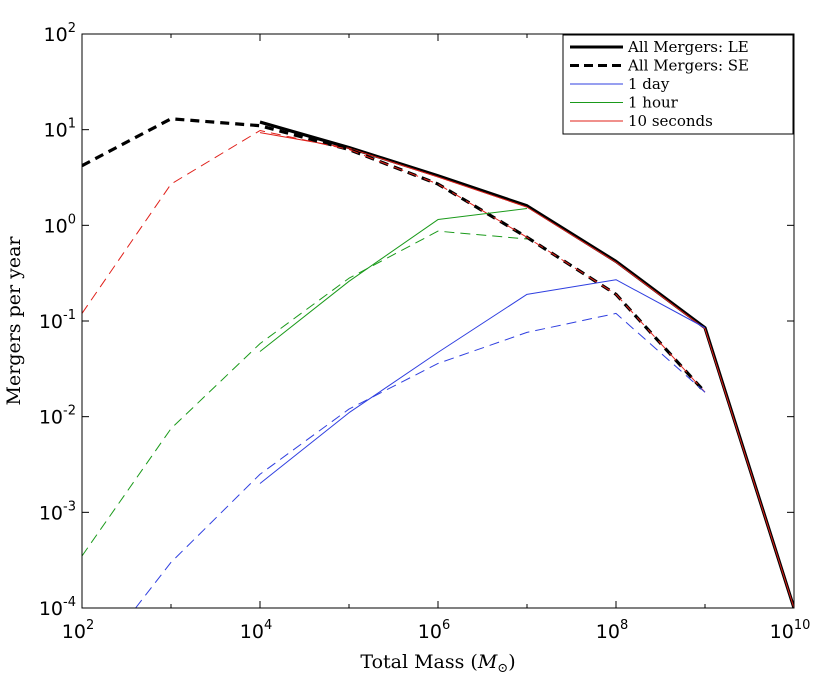 The height and width of the screenshot is (678, 830). I want to click on y-tick-label-2: 10⁻², so click(57, 416).